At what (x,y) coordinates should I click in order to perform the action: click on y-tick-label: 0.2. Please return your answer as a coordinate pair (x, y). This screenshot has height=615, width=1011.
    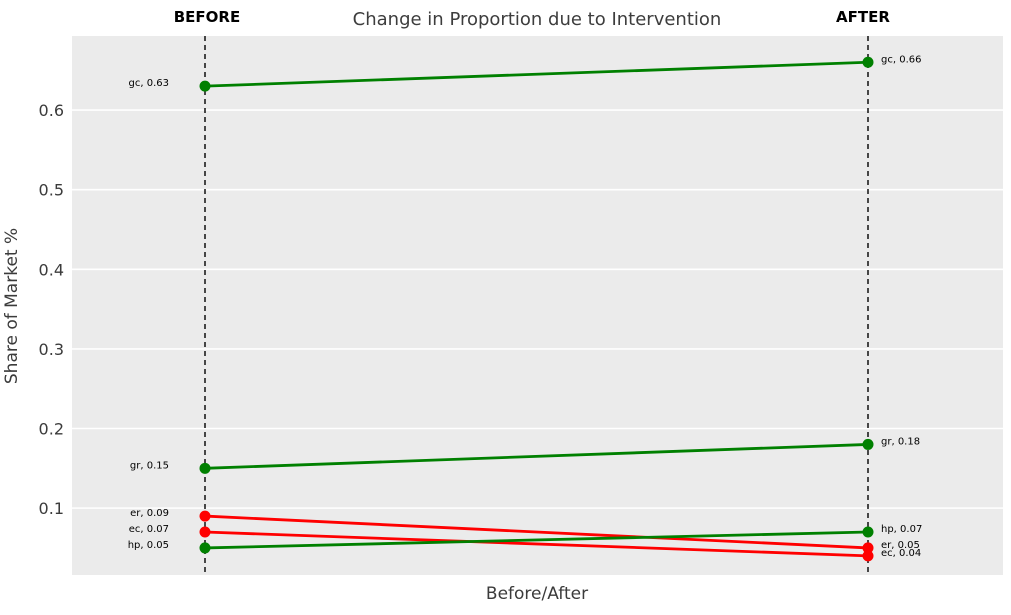
    Looking at the image, I should click on (51, 429).